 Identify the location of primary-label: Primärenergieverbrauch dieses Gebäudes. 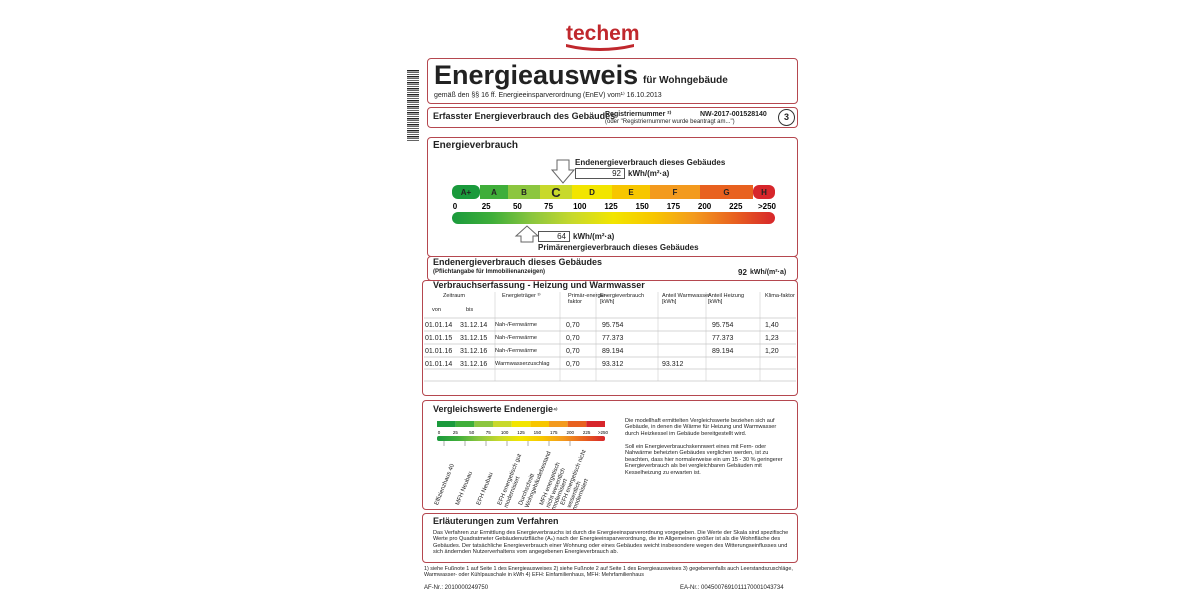
(618, 247).